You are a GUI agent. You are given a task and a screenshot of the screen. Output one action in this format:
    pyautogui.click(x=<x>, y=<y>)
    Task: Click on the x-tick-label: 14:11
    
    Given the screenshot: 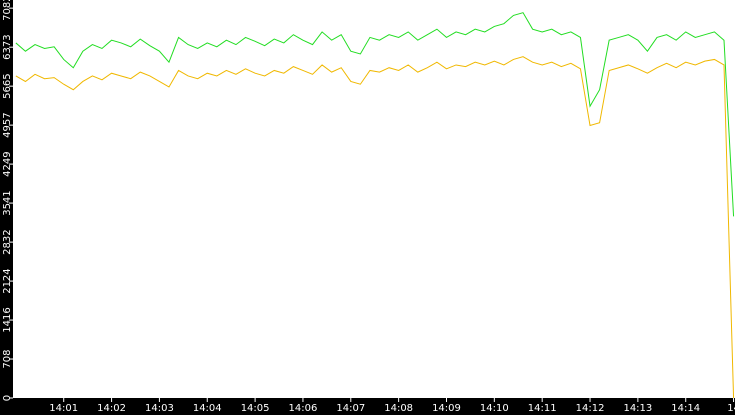 What is the action you would take?
    pyautogui.click(x=542, y=408)
    